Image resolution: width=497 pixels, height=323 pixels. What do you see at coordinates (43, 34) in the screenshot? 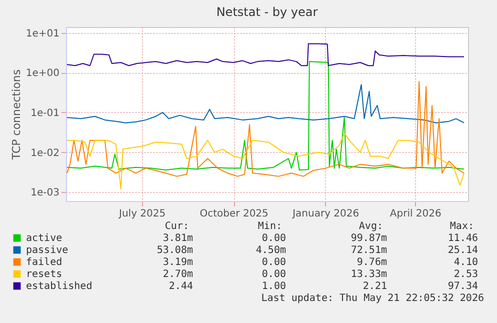
I see `y-tick-label: 1e+01` at bounding box center [43, 34].